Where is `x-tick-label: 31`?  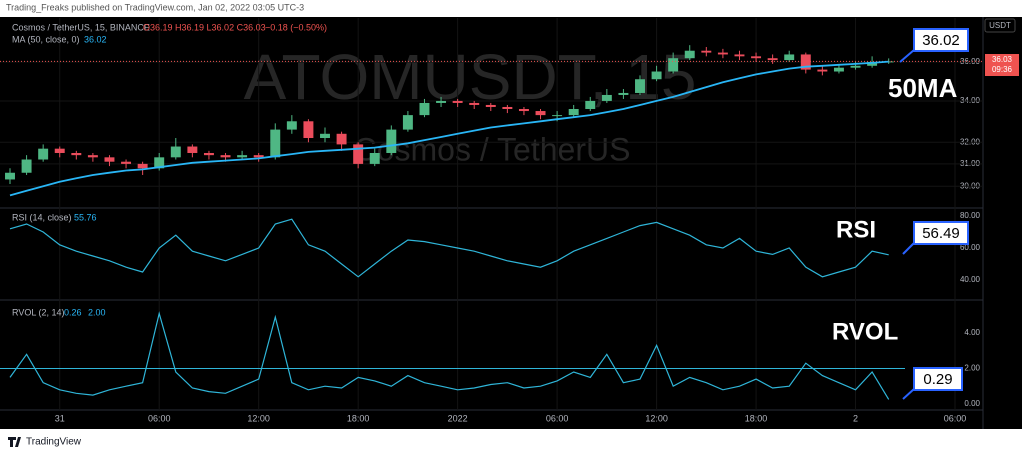 x-tick-label: 31 is located at coordinates (60, 418).